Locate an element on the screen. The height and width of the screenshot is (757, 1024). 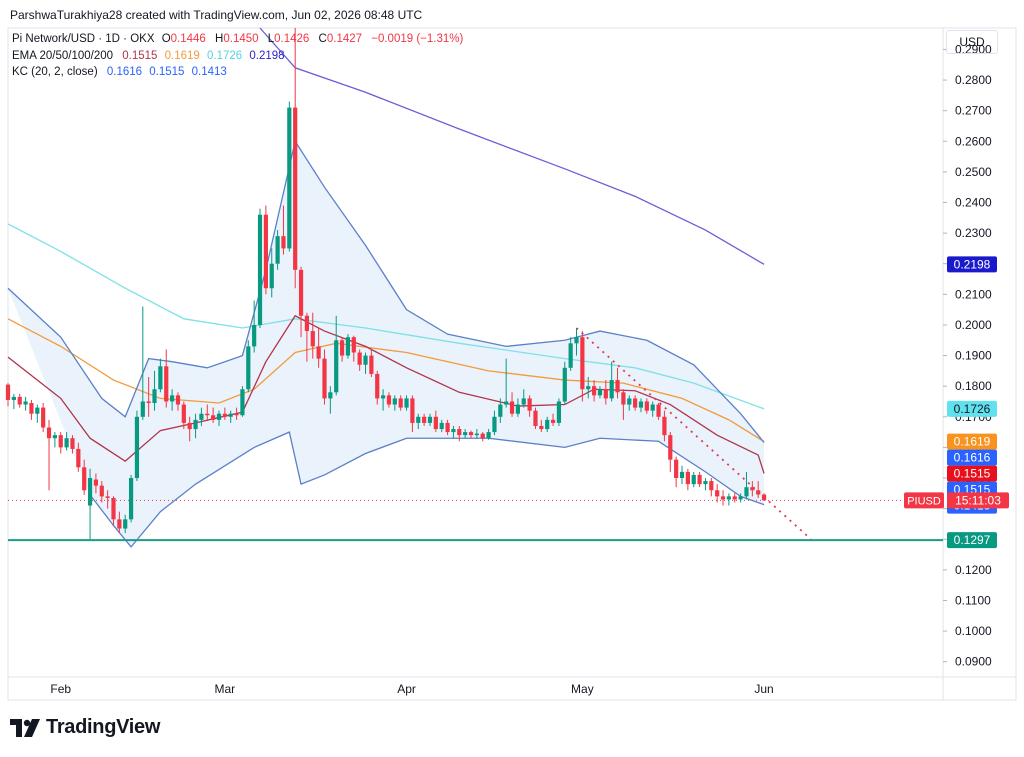
currency-button: USD is located at coordinates (972, 42).